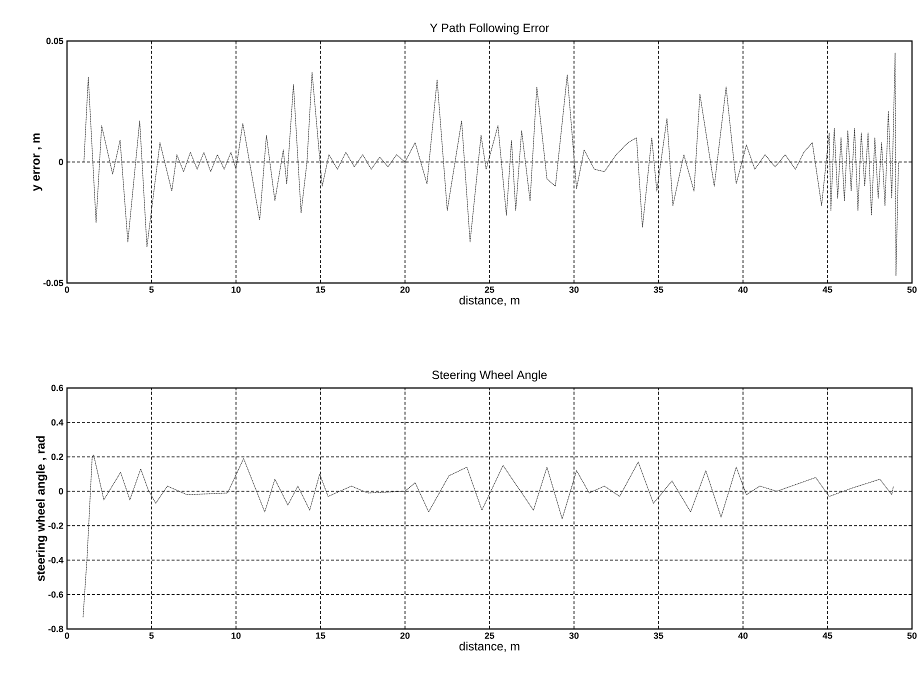 The image size is (921, 675). Describe the element at coordinates (56, 629) in the screenshot. I see `y-tick-label: -0.8` at that location.